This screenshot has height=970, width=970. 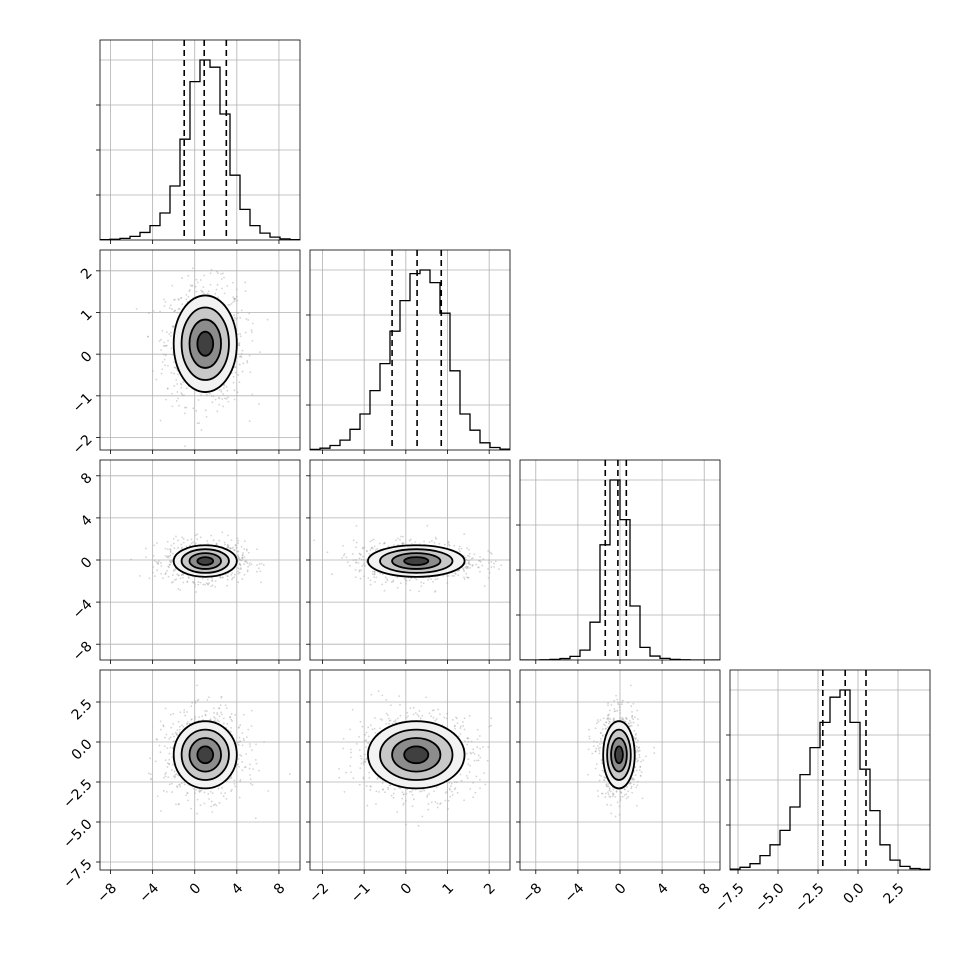 I want to click on panel-plot-area, so click(x=410, y=560).